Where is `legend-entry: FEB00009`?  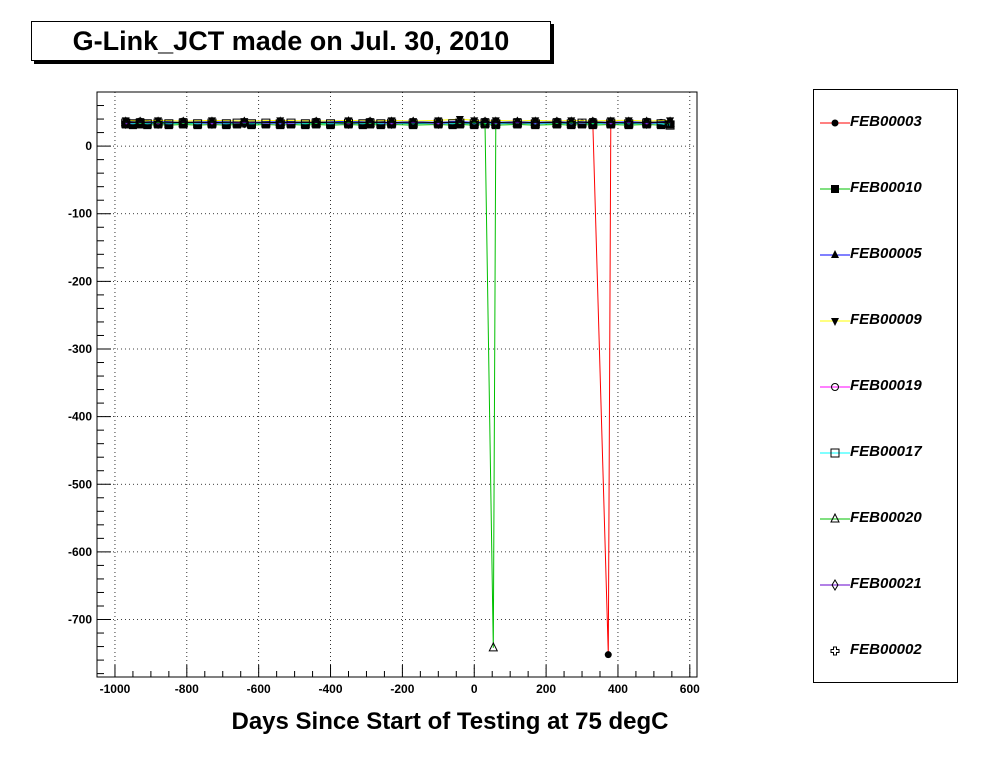
legend-entry: FEB00009 is located at coordinates (886, 321).